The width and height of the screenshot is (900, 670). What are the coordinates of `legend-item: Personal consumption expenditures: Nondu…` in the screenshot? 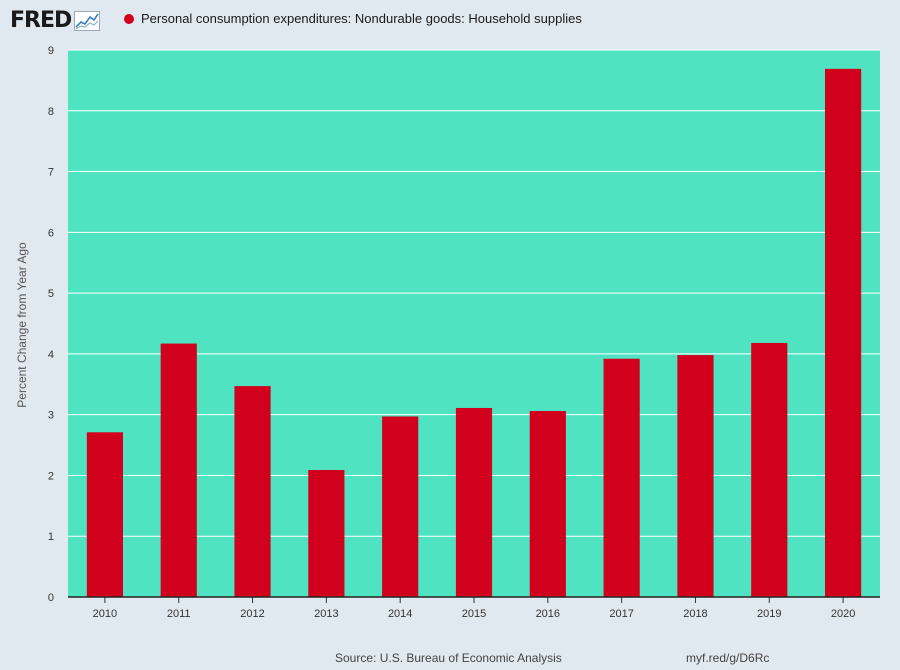 It's located at (353, 18).